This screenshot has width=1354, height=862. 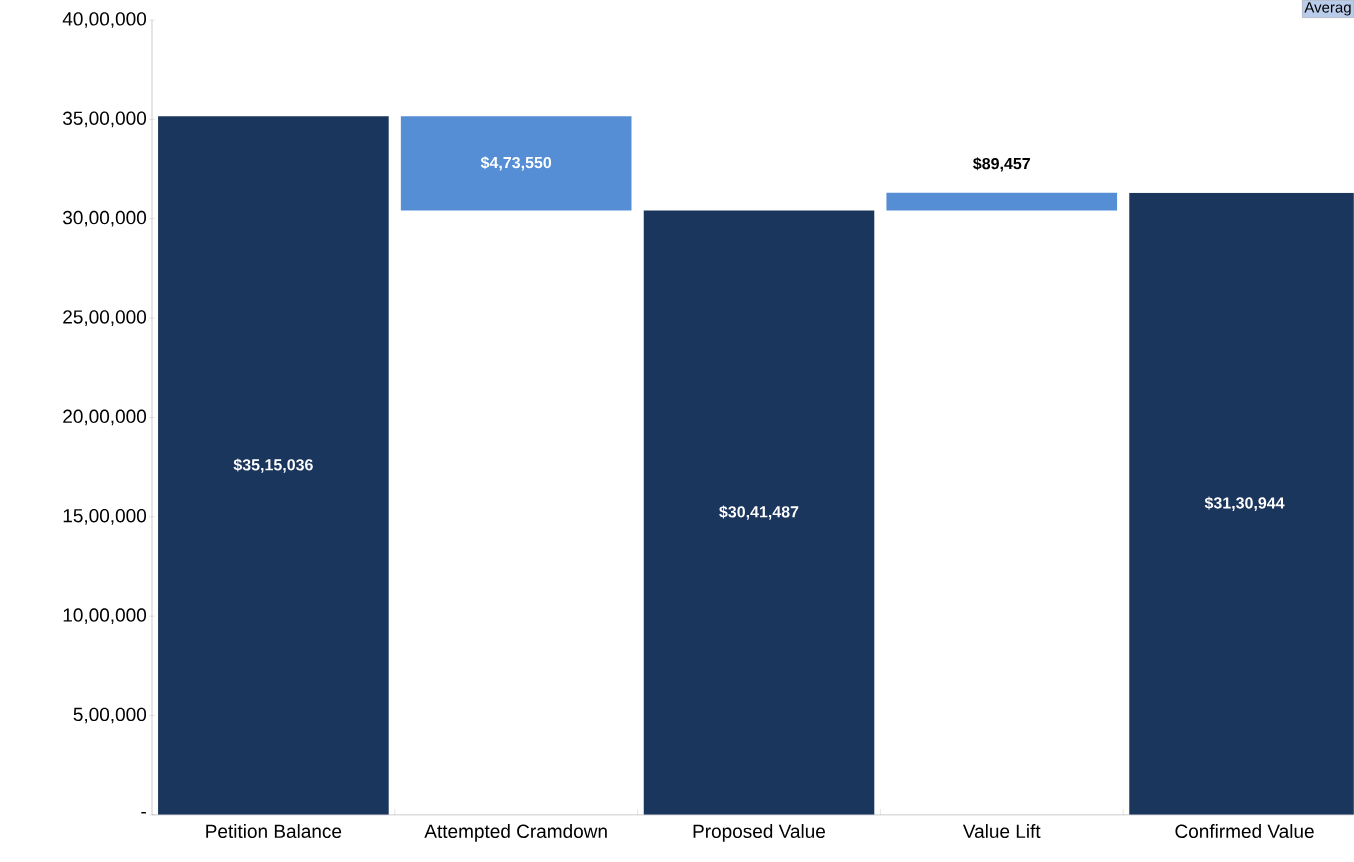 I want to click on data-label: $4,73,550, so click(x=516, y=163).